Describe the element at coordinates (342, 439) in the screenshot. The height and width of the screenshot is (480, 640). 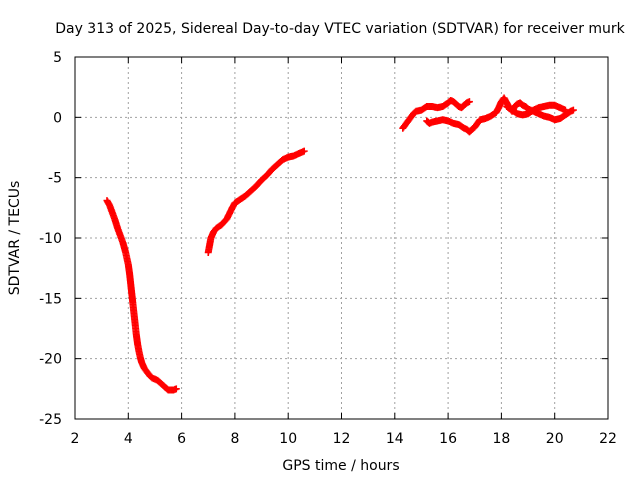
I see `x-tick-label: 12` at that location.